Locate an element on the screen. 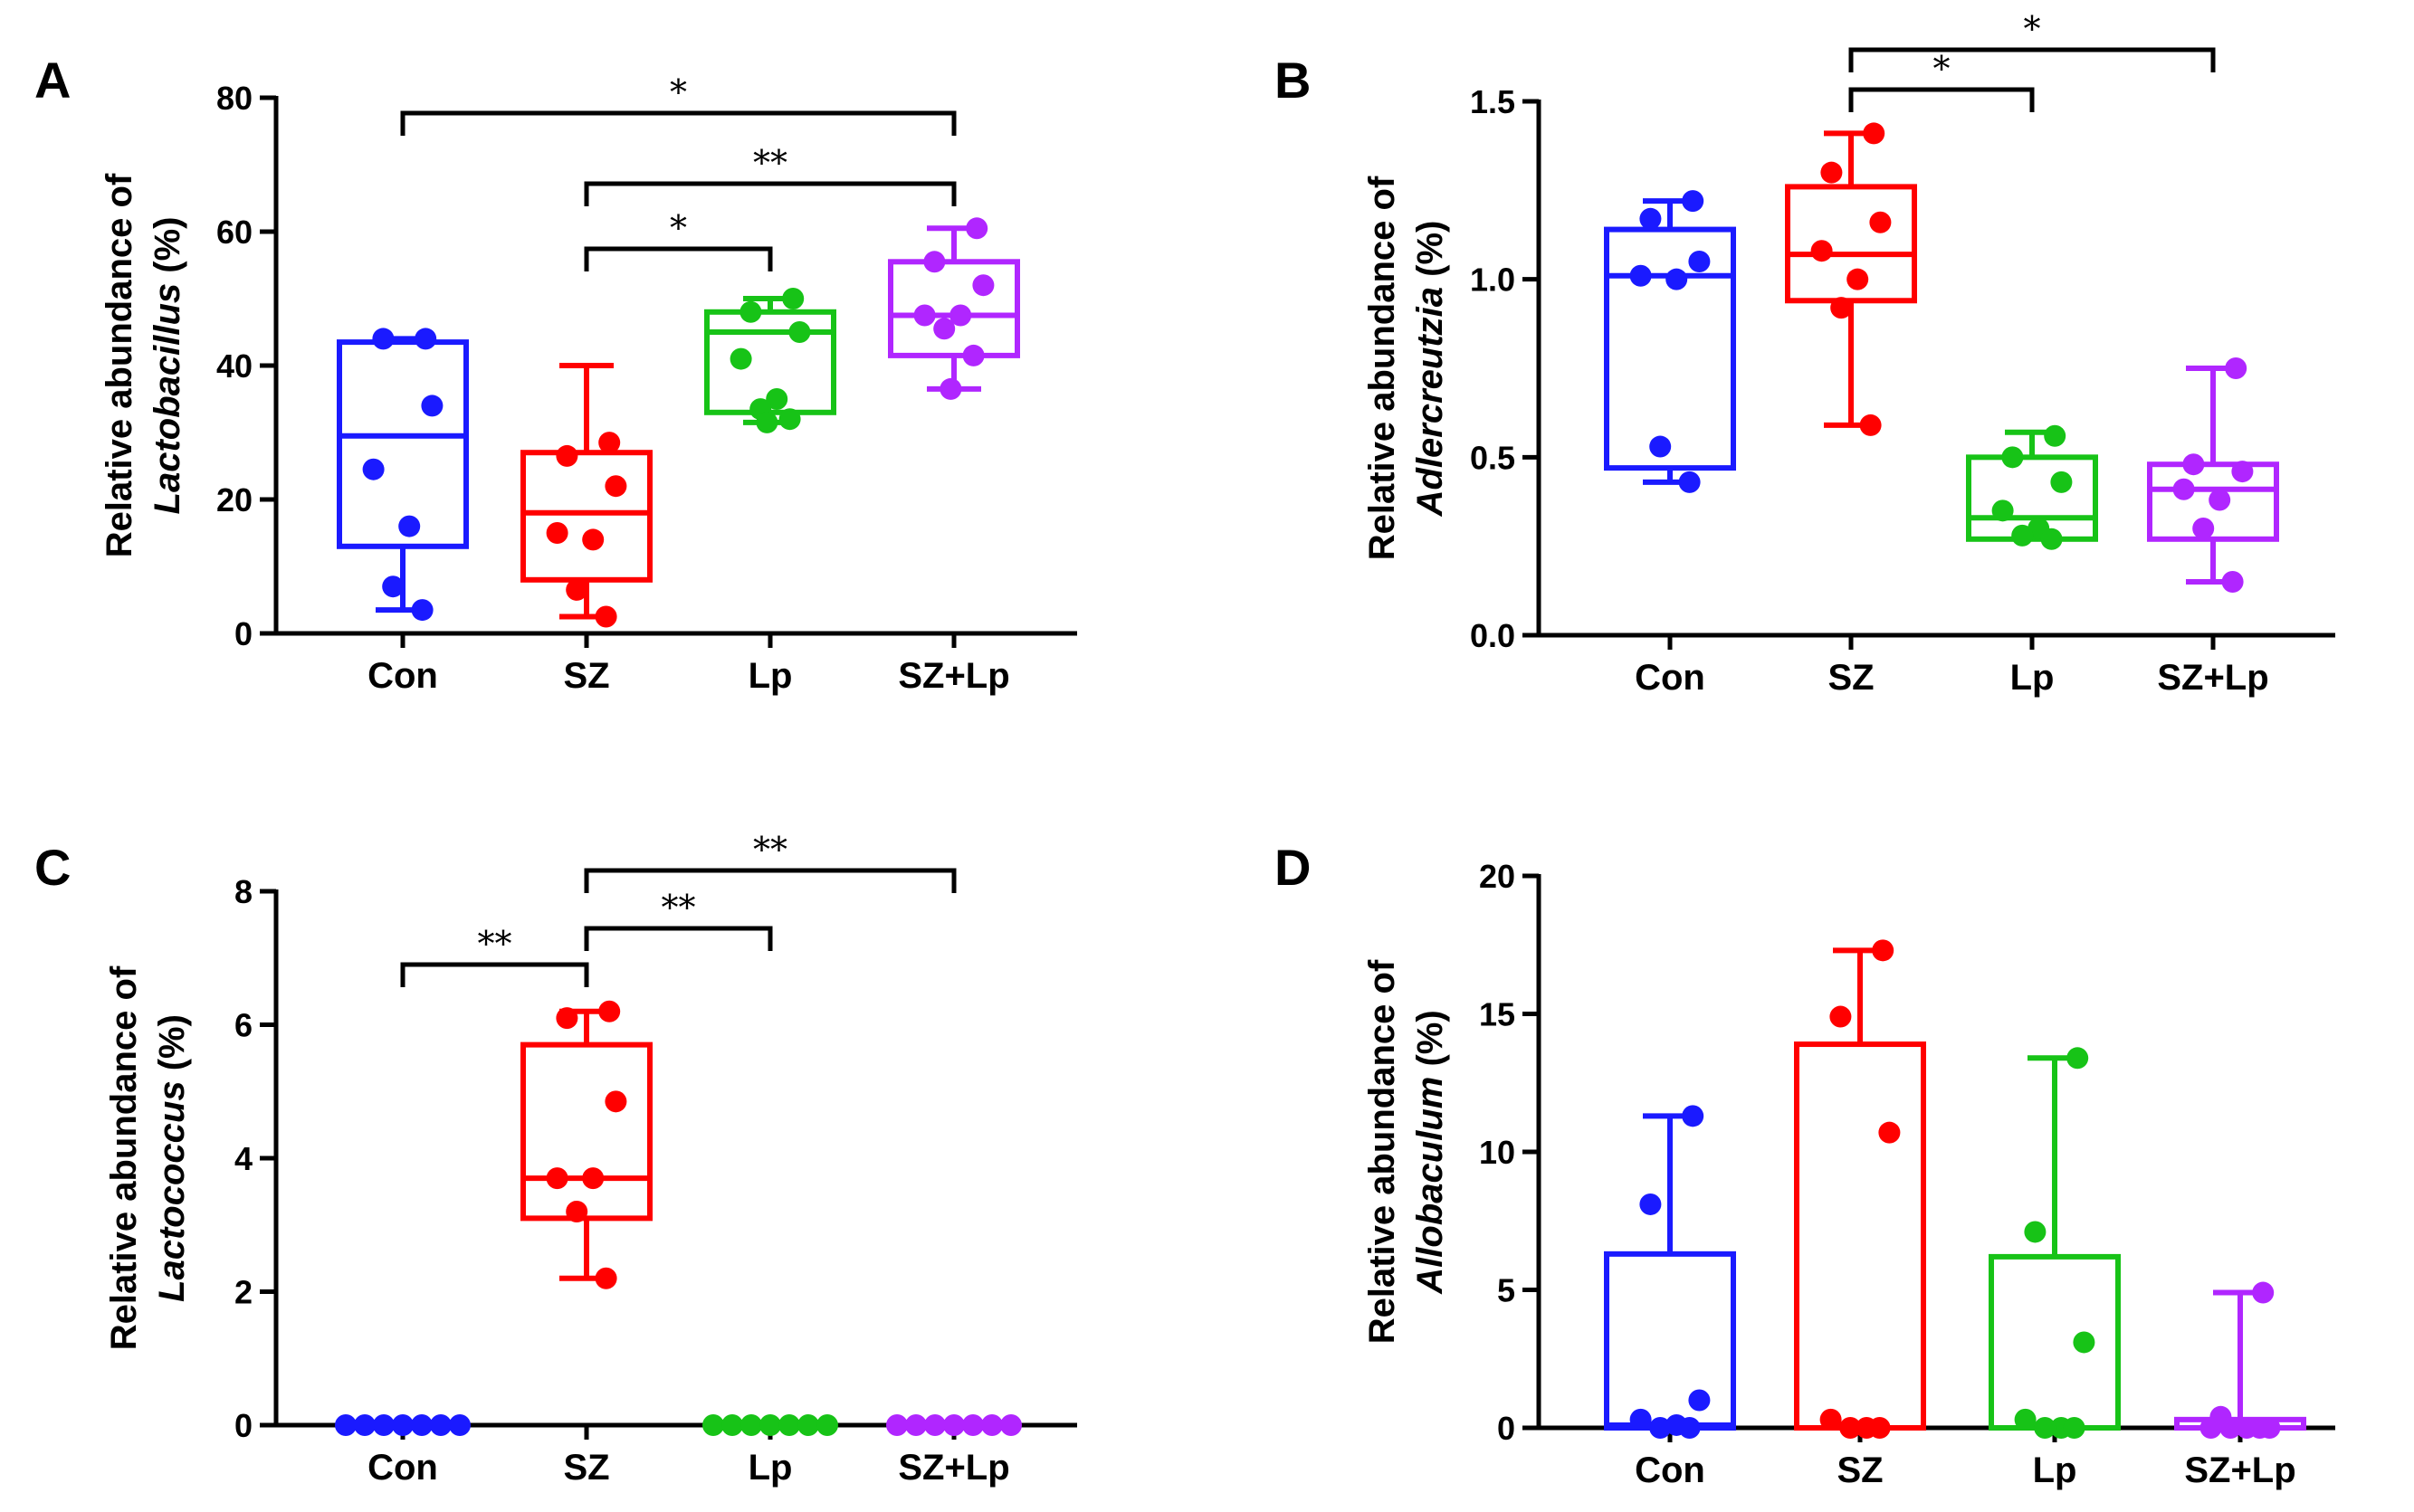 The image size is (2414, 1512). box-group-sz-plus-lp is located at coordinates (2213, 475).